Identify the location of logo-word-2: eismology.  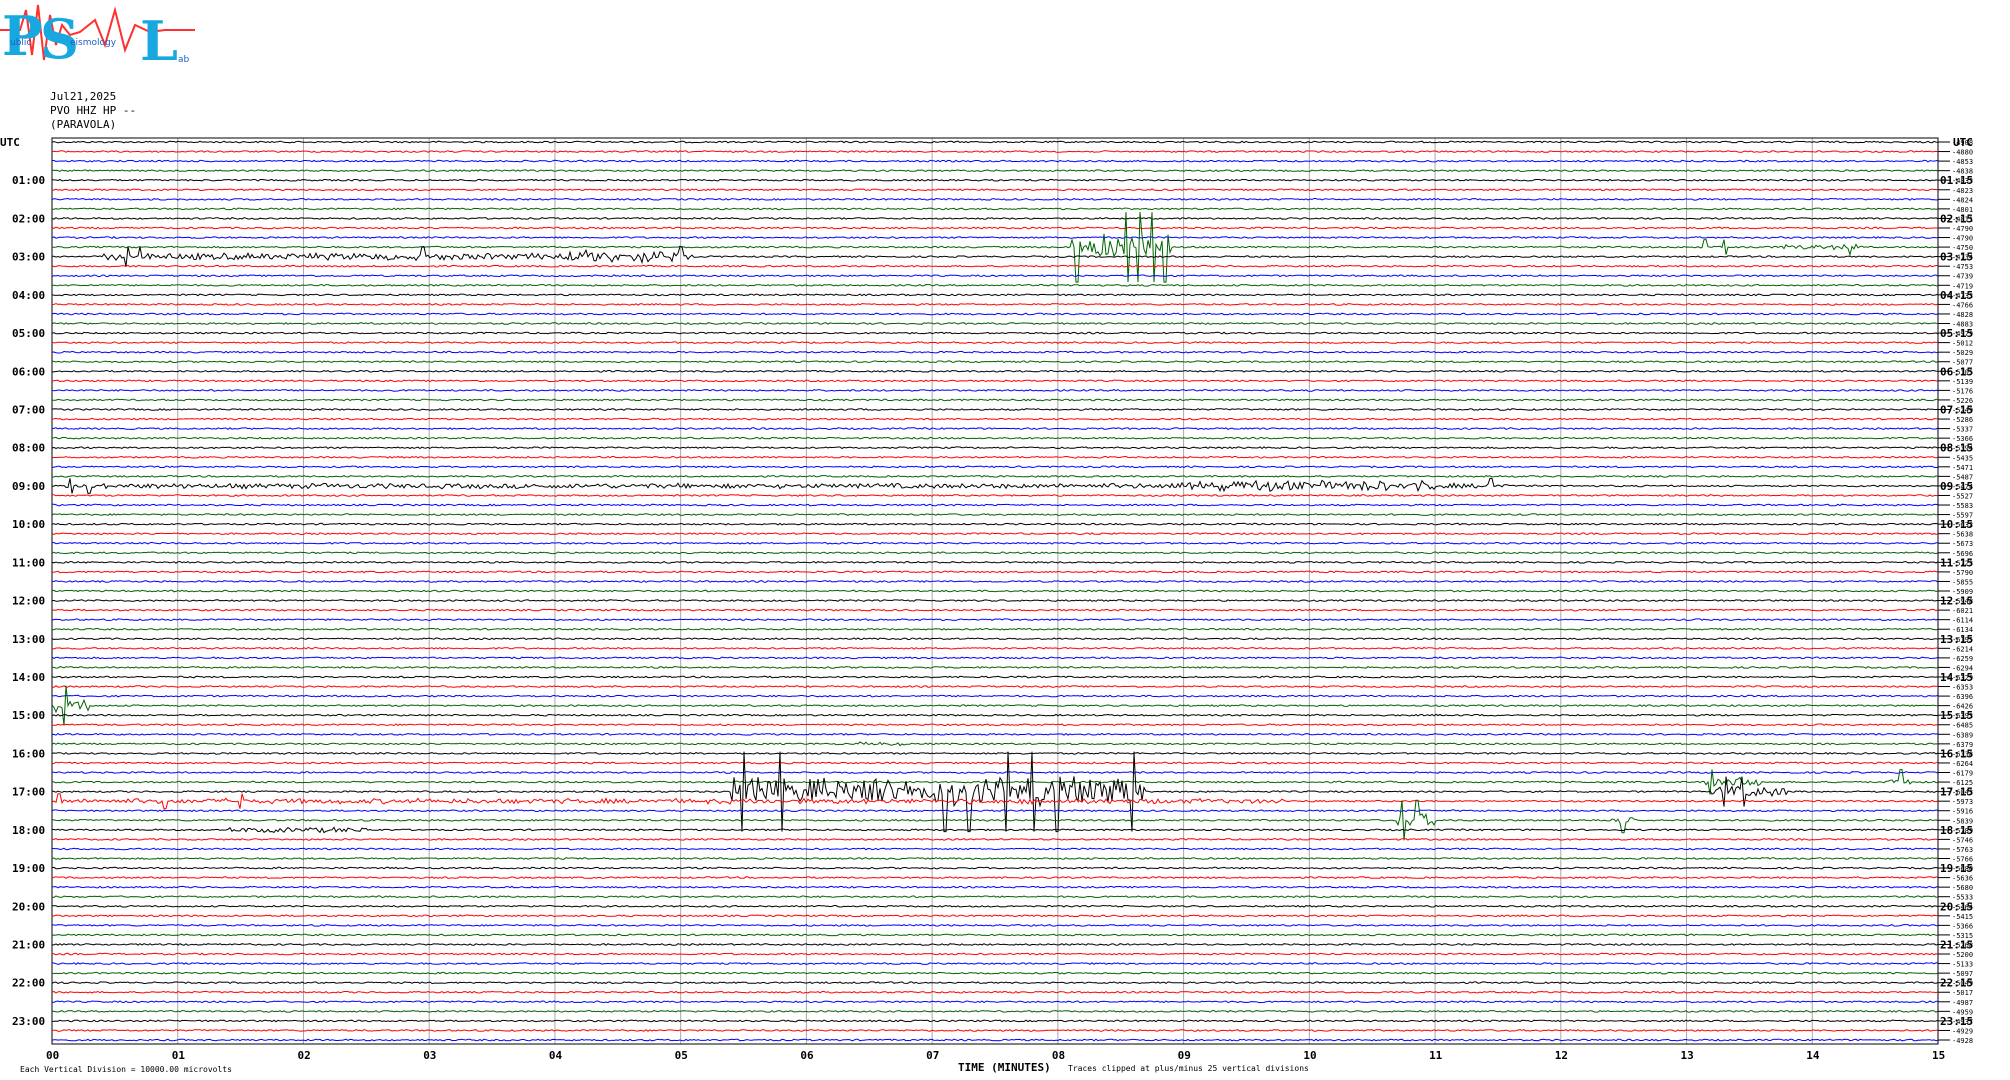
(93, 43).